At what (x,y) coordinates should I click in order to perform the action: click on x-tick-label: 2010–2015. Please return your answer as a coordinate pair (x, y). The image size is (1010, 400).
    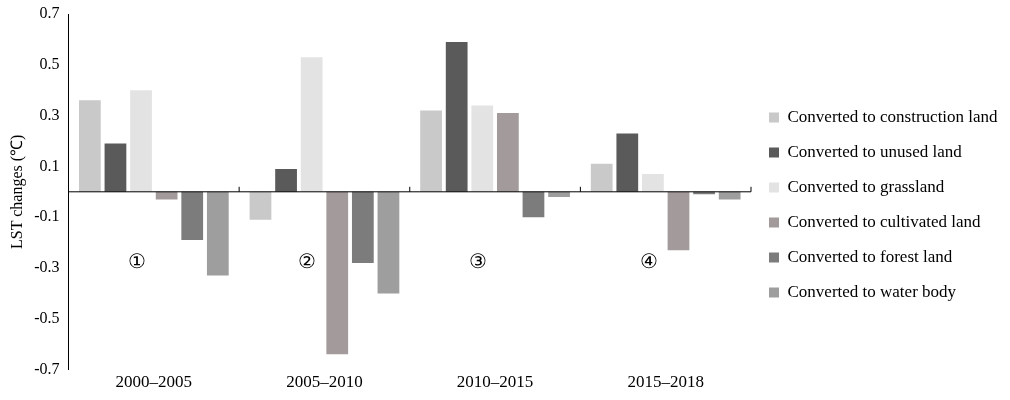
    Looking at the image, I should click on (495, 382).